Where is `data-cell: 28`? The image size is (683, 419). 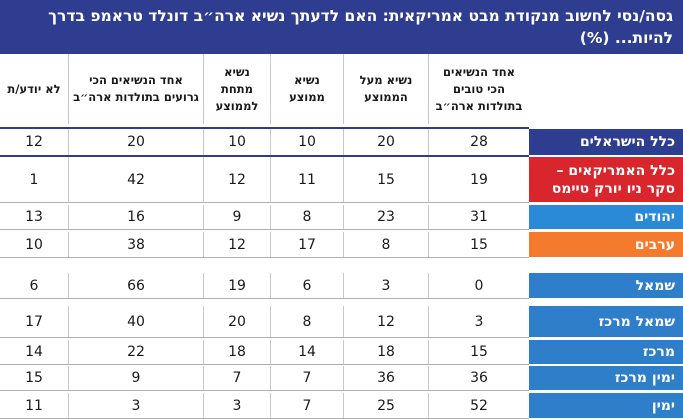 data-cell: 28 is located at coordinates (478, 142).